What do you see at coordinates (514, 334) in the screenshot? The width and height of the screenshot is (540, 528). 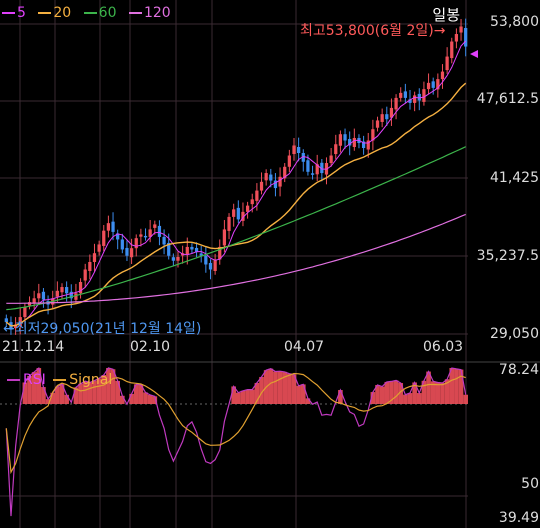 I see `price-tick: 29,050` at bounding box center [514, 334].